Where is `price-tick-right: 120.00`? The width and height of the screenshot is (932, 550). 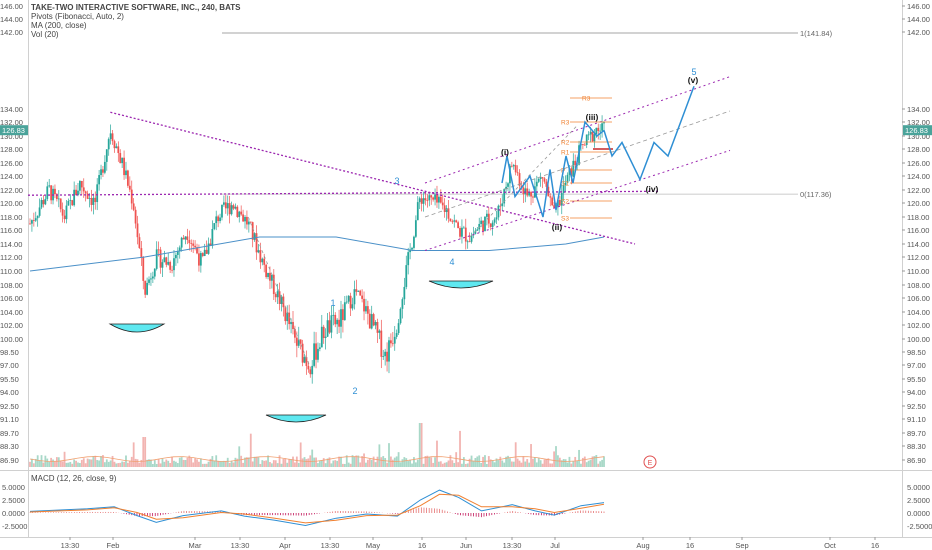 price-tick-right: 120.00 is located at coordinates (918, 203).